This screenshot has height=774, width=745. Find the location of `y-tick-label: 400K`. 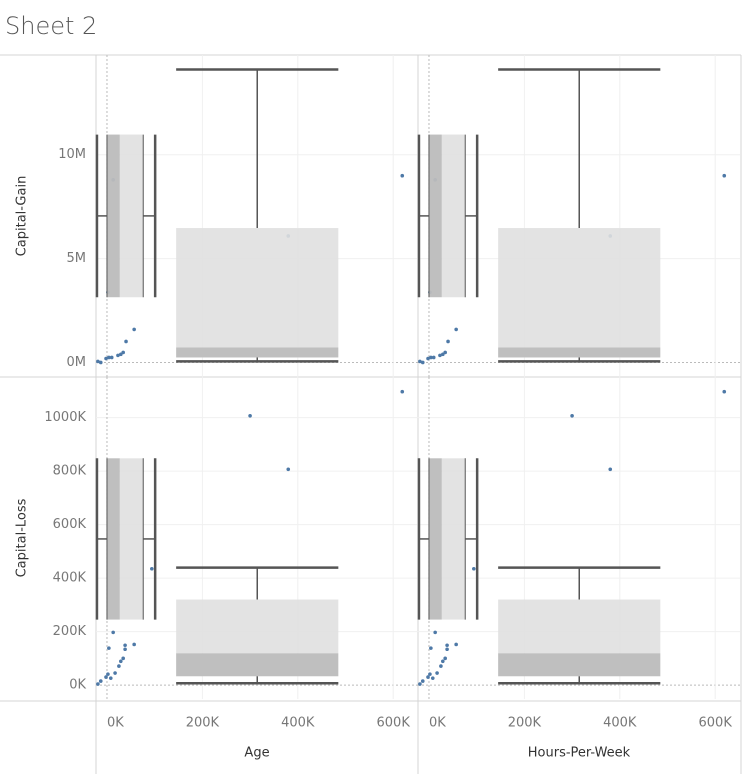

y-tick-label: 400K is located at coordinates (70, 578).